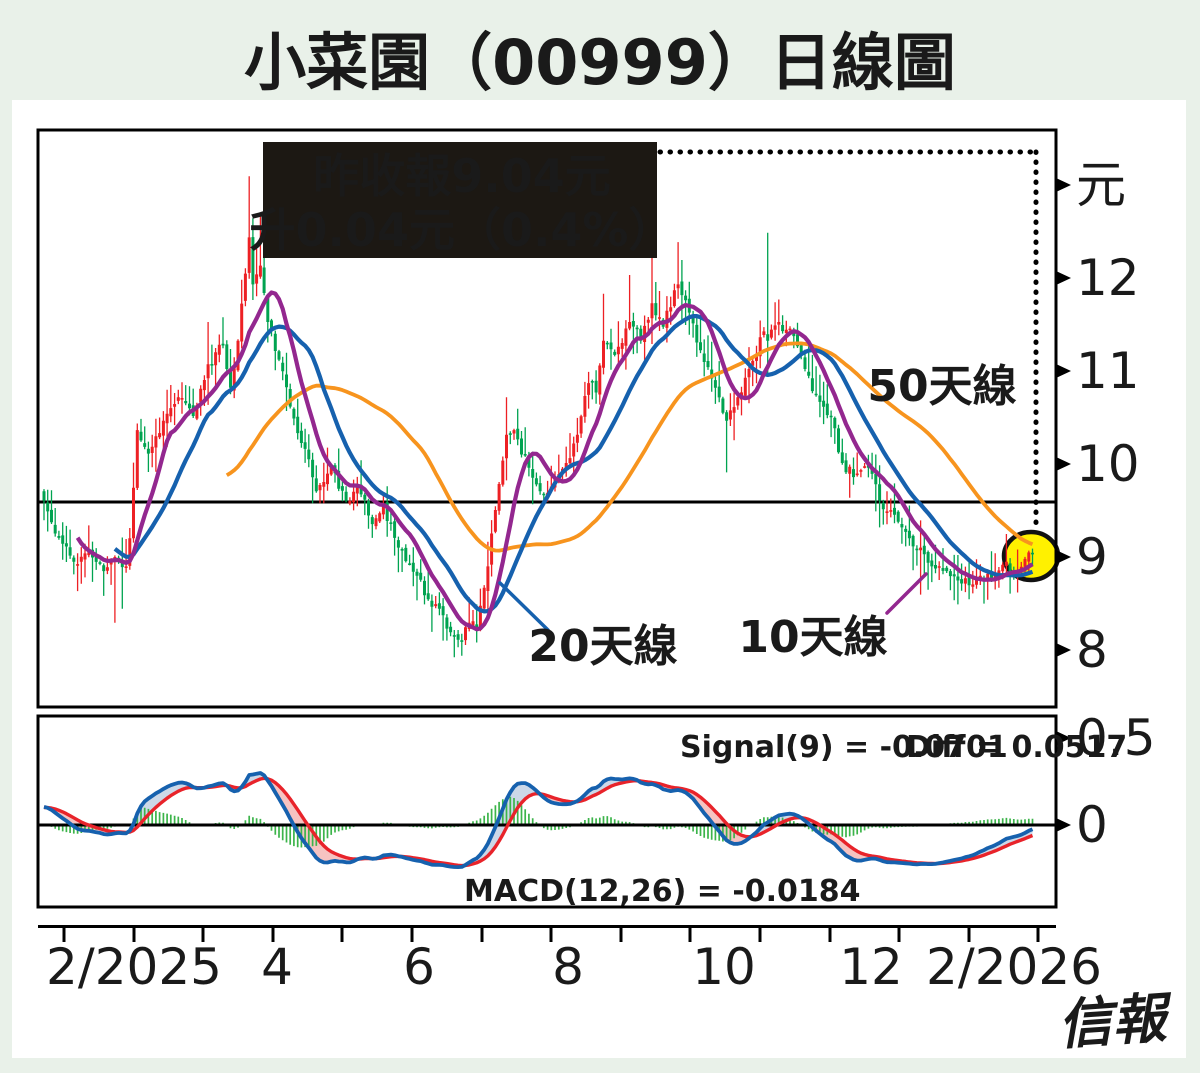 Image resolution: width=1200 pixels, height=1073 pixels. What do you see at coordinates (1108, 464) in the screenshot?
I see `y-axis-tick-label: 10` at bounding box center [1108, 464].